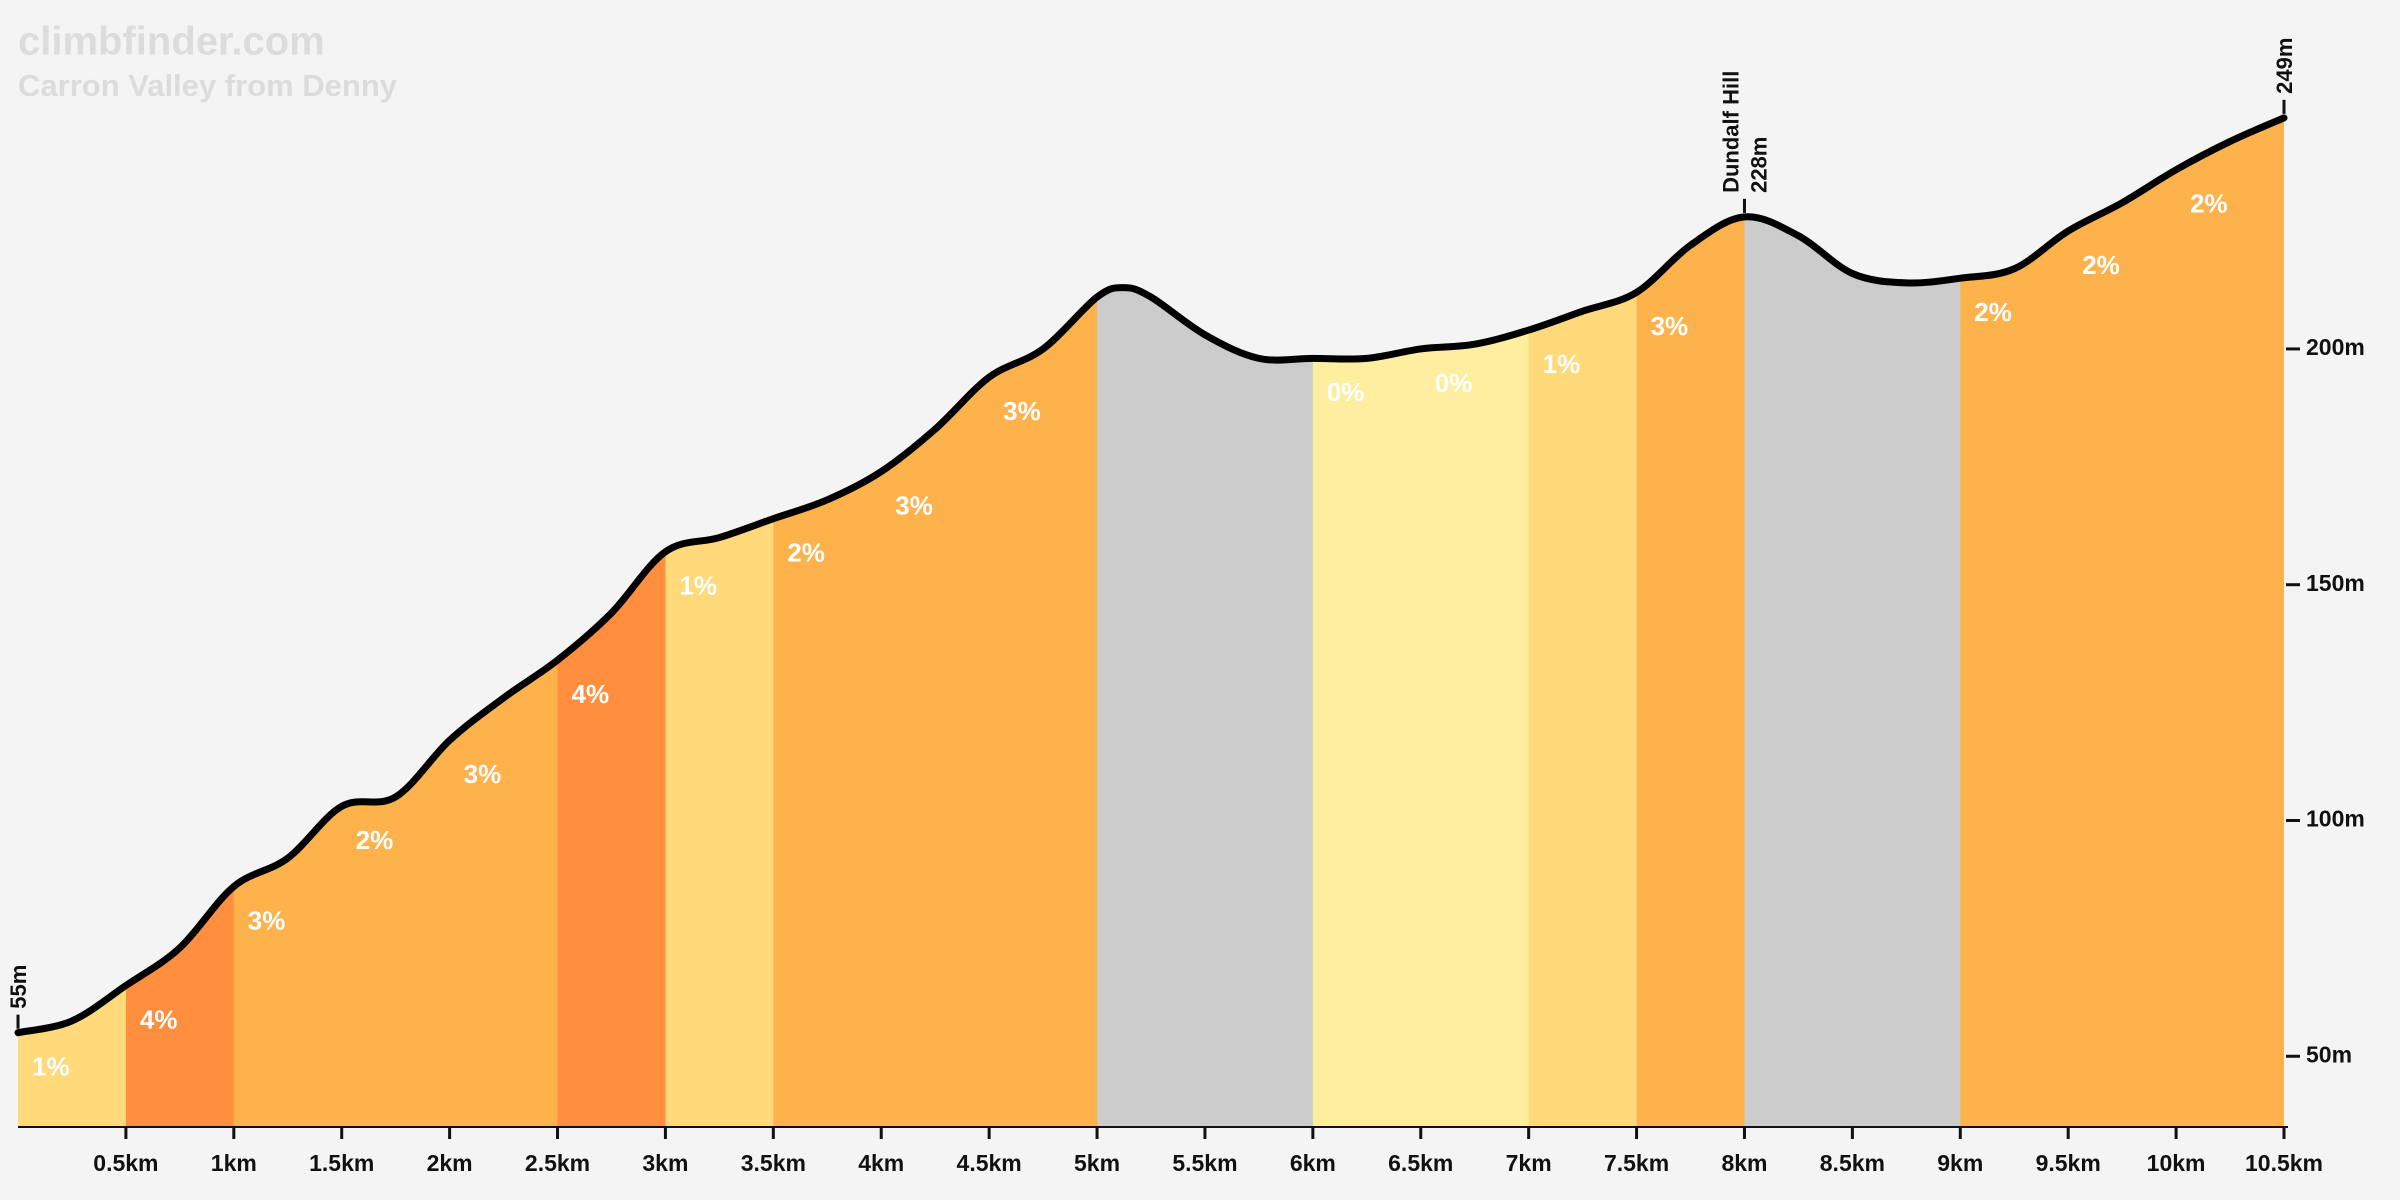  What do you see at coordinates (2284, 66) in the screenshot?
I see `annotation-label: 249m` at bounding box center [2284, 66].